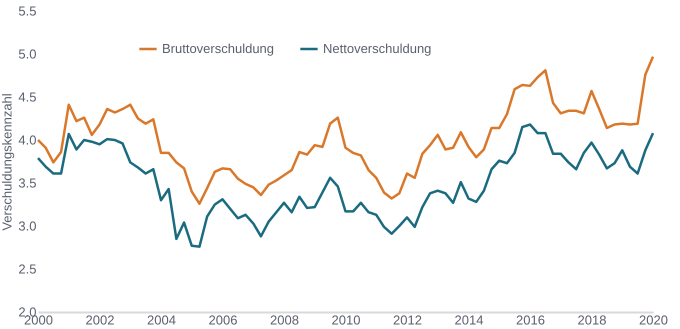  I want to click on y-tick-label: 2.5, so click(27, 269).